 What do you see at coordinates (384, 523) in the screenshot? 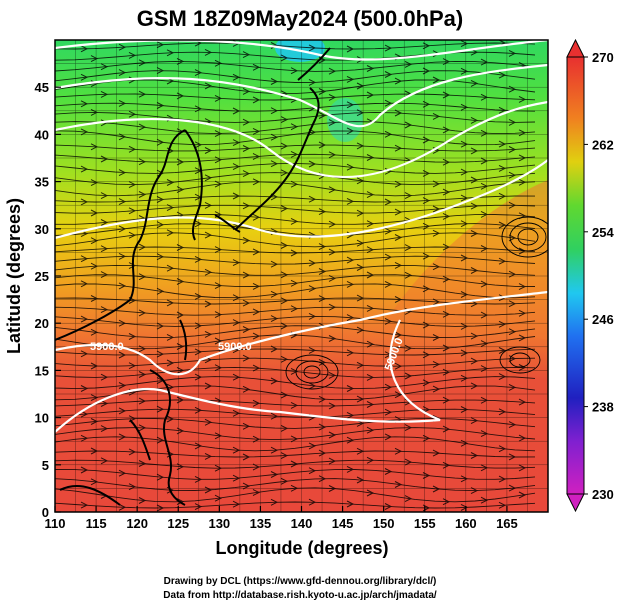
I see `x-tick-label: 150` at bounding box center [384, 523].